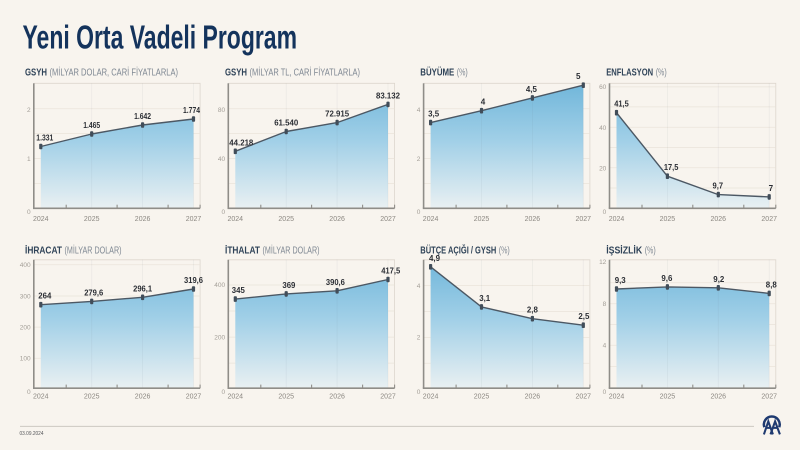 The image size is (800, 450). Describe the element at coordinates (45, 296) in the screenshot. I see `svg-text: 264` at that location.